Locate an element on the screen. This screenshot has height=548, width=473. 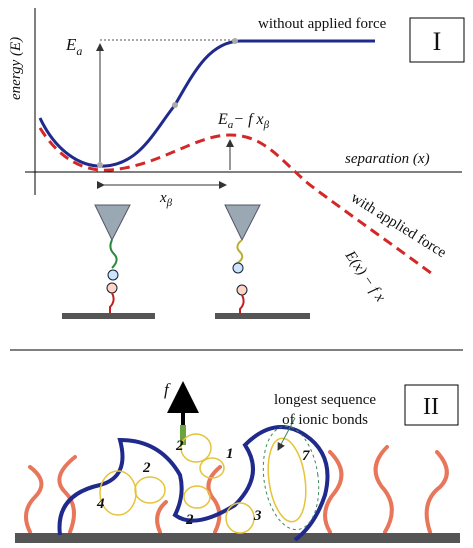
bond-counts: 2 1 7 2 4 2 3 is located at coordinates (203, 483).